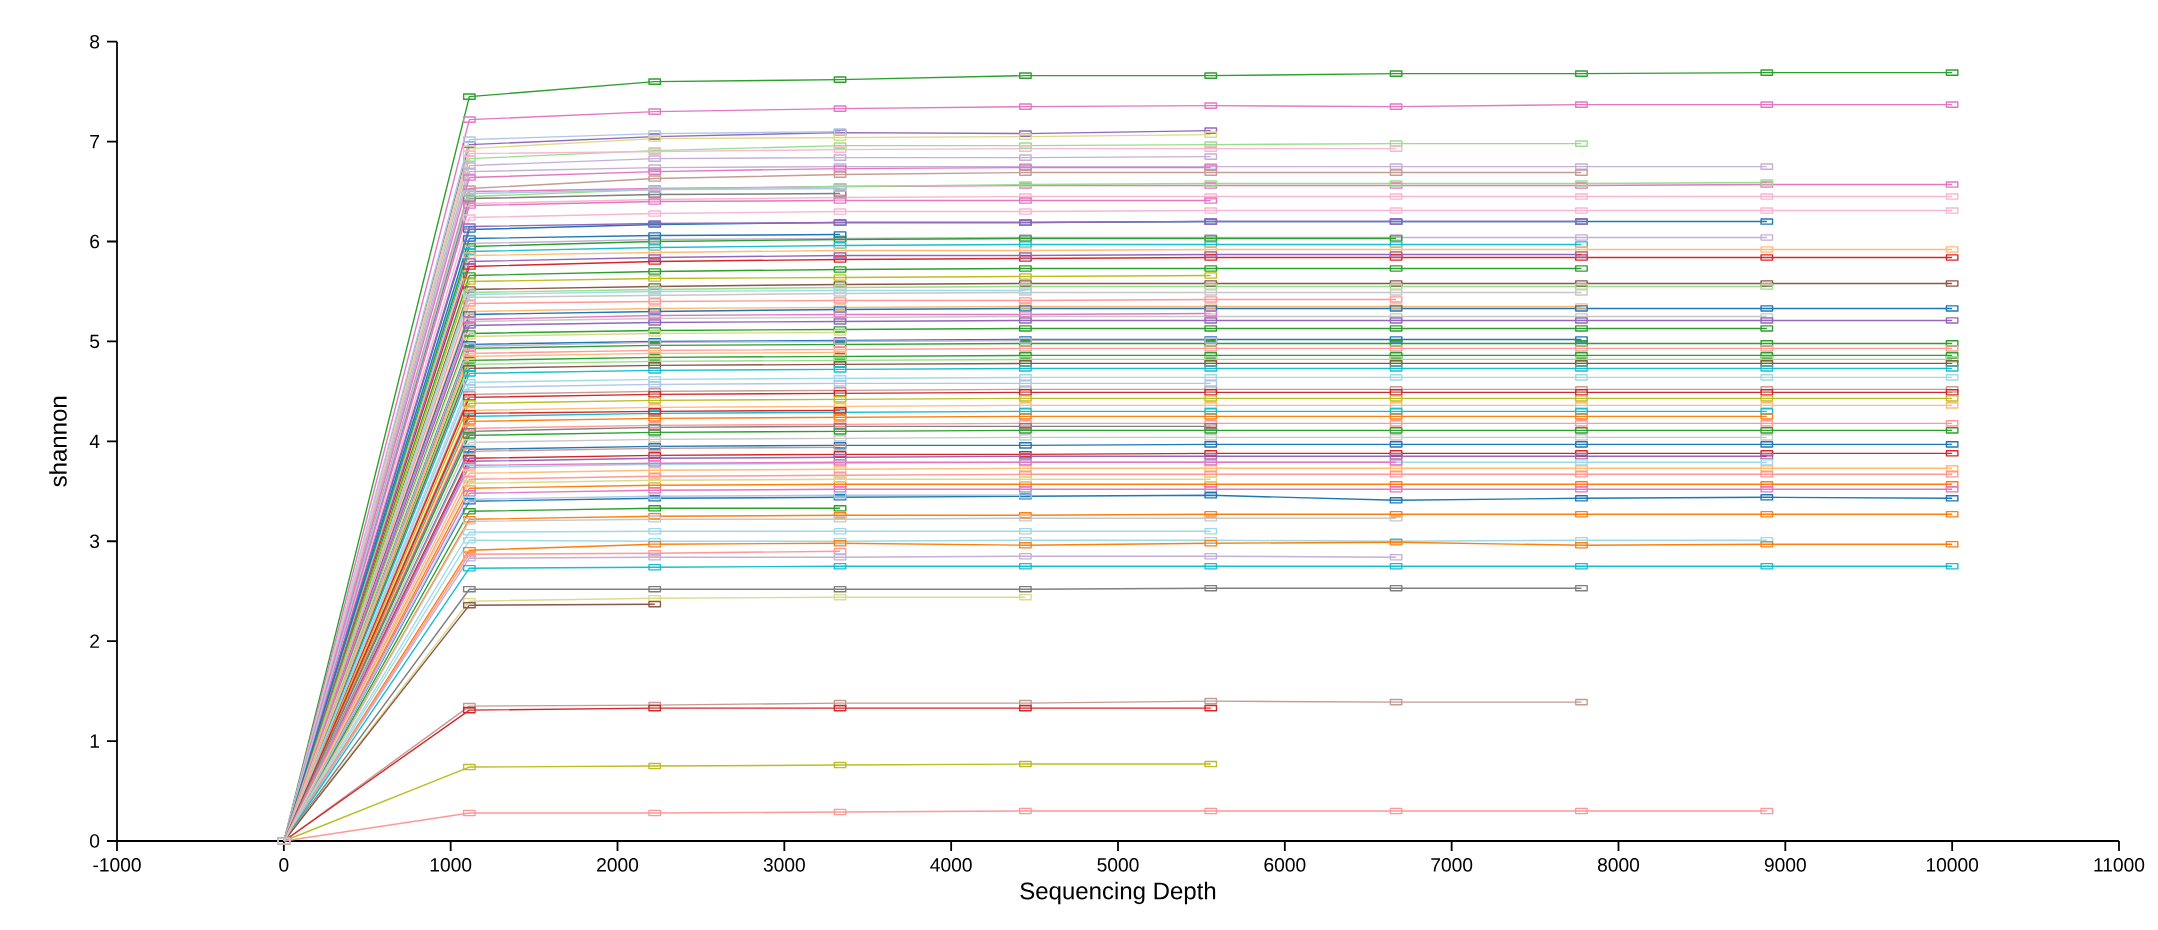 The width and height of the screenshot is (2158, 930). Describe the element at coordinates (451, 865) in the screenshot. I see `x-tick-label: 1000` at that location.